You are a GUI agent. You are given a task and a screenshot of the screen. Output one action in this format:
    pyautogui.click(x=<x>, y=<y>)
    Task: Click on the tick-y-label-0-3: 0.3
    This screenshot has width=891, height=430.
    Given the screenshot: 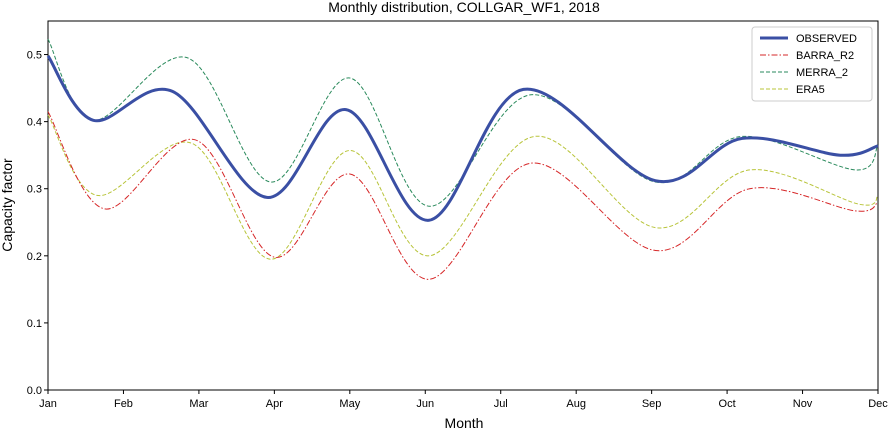 What is the action you would take?
    pyautogui.click(x=34, y=190)
    